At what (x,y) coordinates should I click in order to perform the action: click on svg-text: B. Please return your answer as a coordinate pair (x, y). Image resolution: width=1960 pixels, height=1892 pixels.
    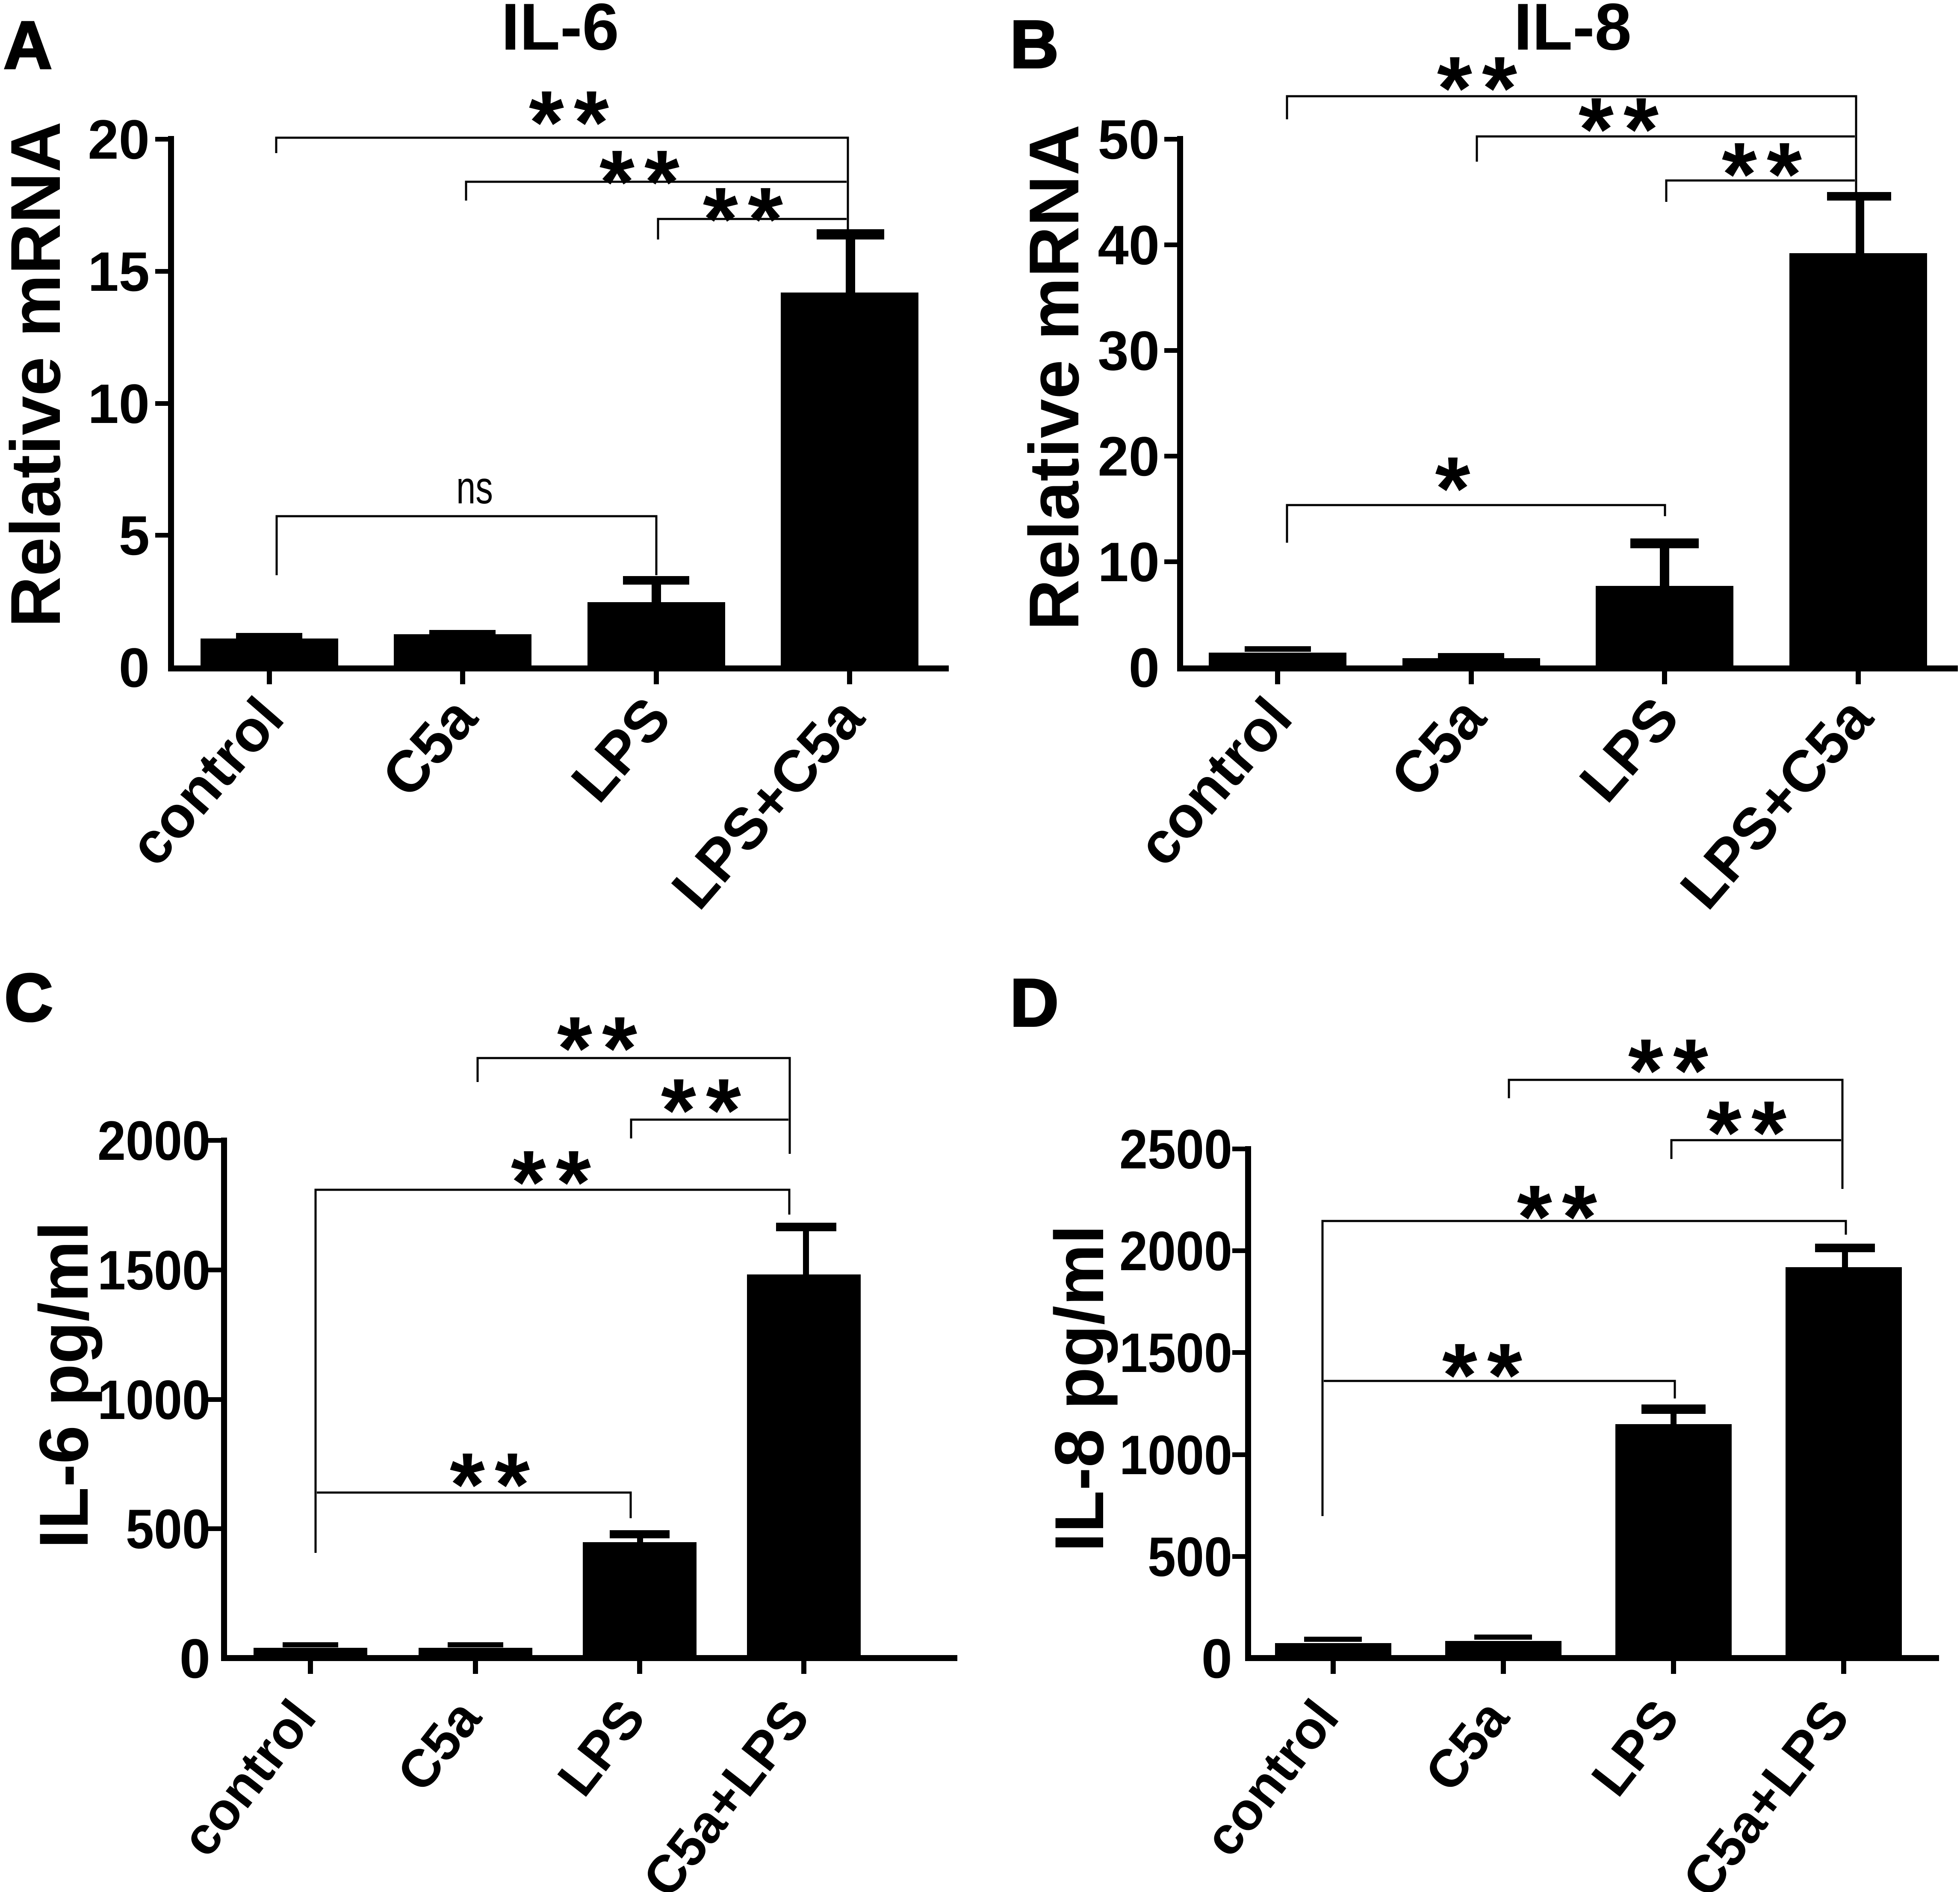
    Looking at the image, I should click on (1035, 44).